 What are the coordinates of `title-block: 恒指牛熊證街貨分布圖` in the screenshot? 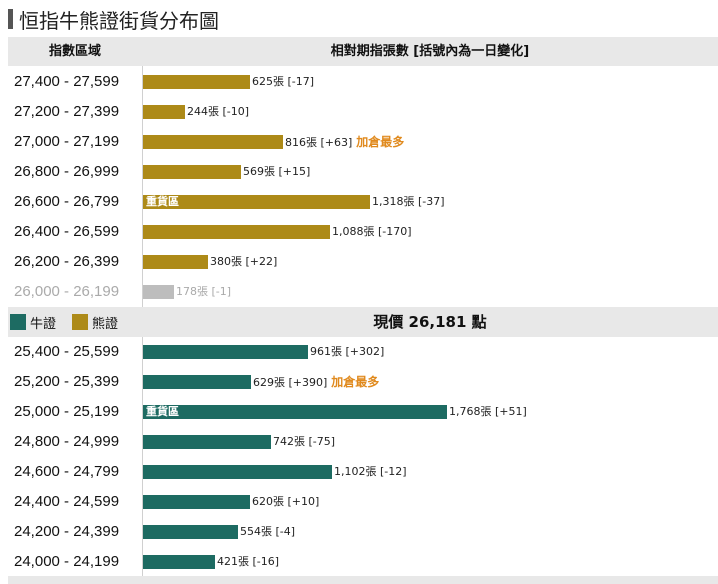 It's located at (113, 19).